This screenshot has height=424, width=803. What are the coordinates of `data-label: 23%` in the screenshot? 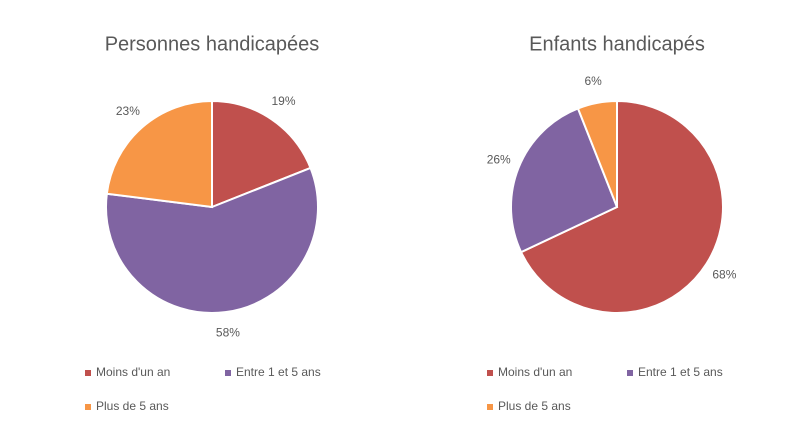 It's located at (128, 111).